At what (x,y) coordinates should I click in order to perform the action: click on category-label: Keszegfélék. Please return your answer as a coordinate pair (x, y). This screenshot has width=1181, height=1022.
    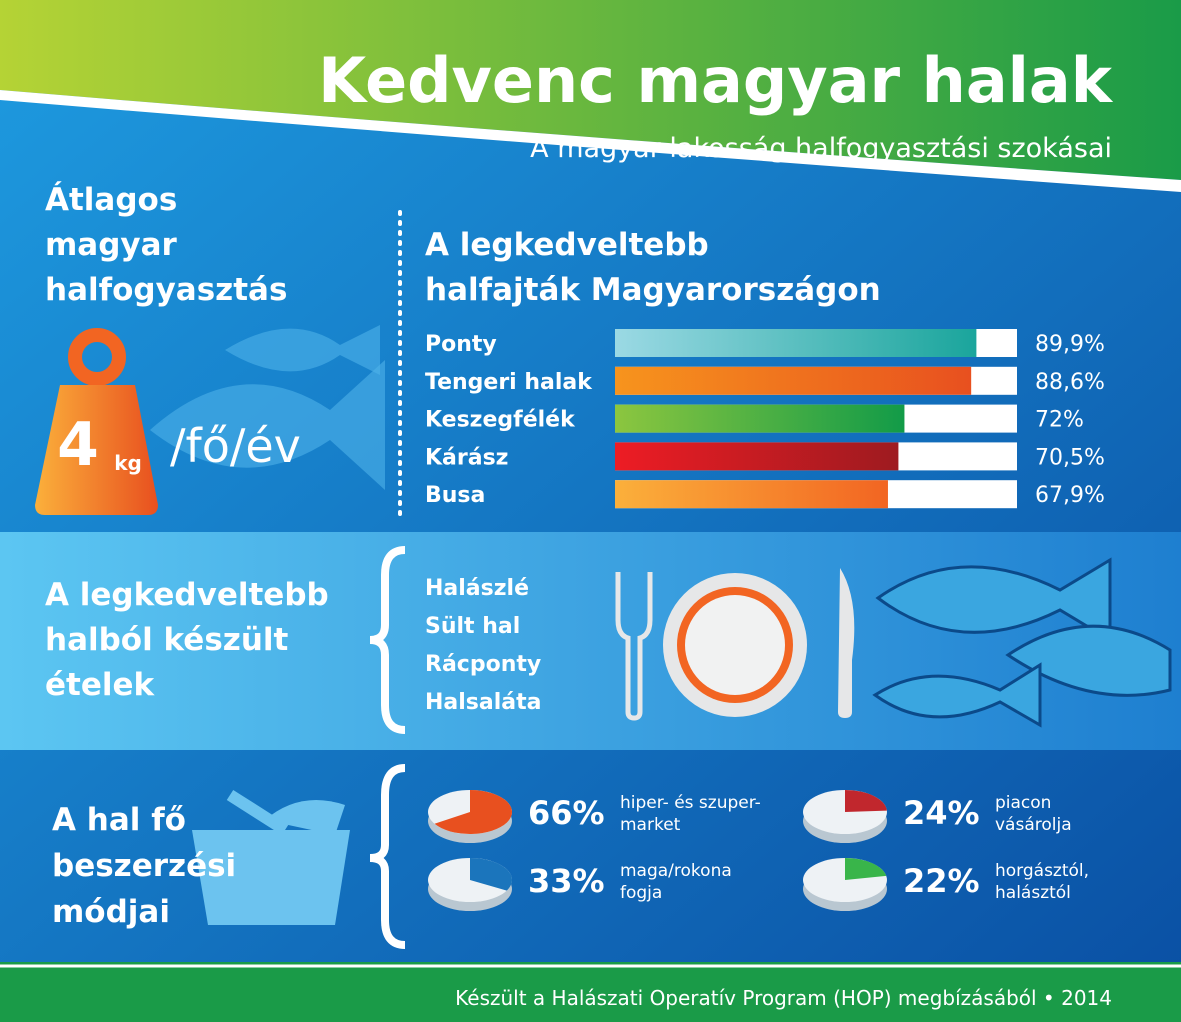
    Looking at the image, I should click on (500, 420).